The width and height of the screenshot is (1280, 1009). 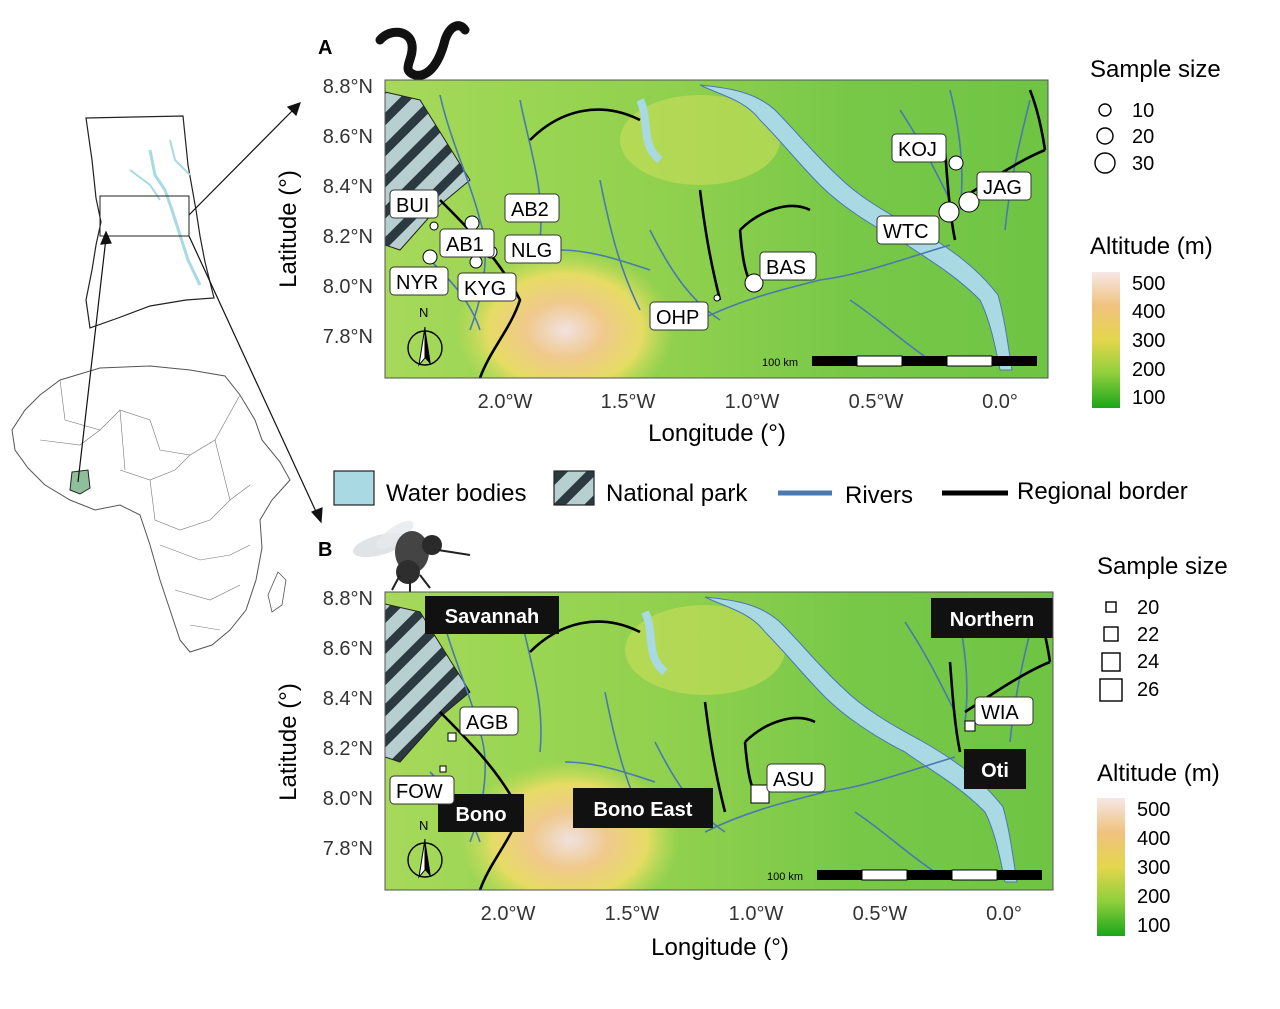 I want to click on svg-text: NLG, so click(x=531, y=251).